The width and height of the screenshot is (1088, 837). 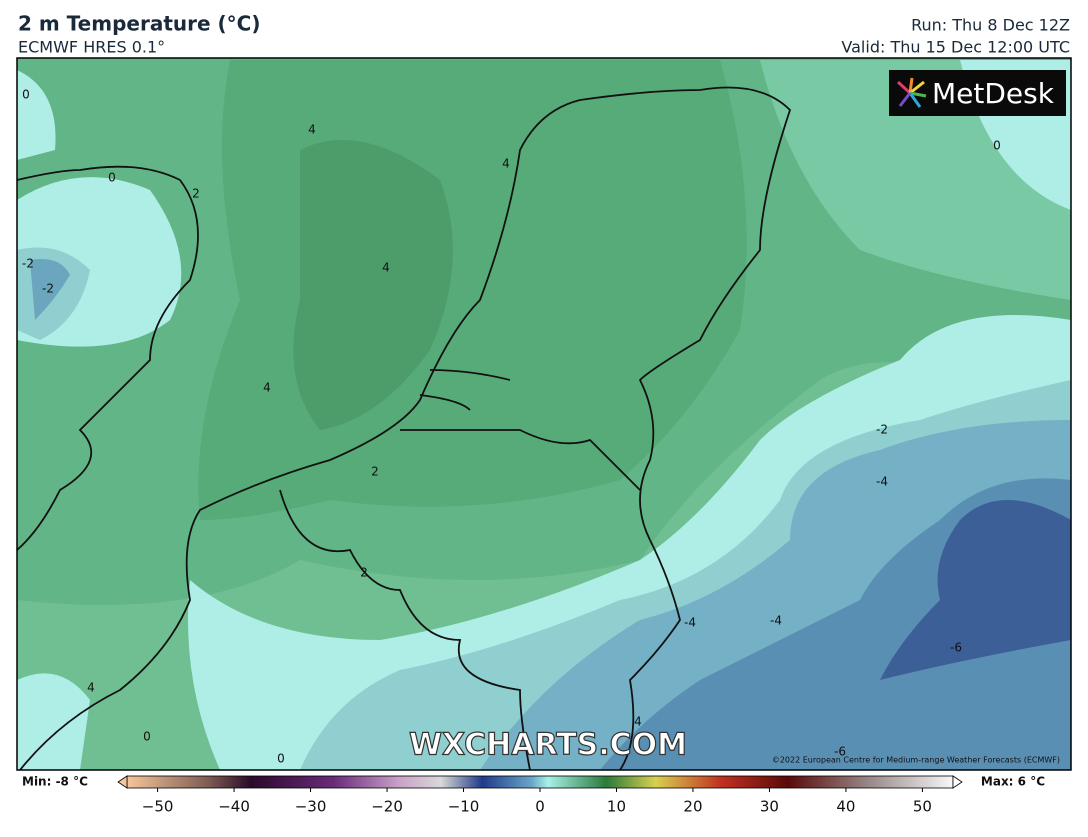 I want to click on colorbar: −50 −40 −30 −20 −10 0 10 20 30 40 50, so click(x=540, y=795).